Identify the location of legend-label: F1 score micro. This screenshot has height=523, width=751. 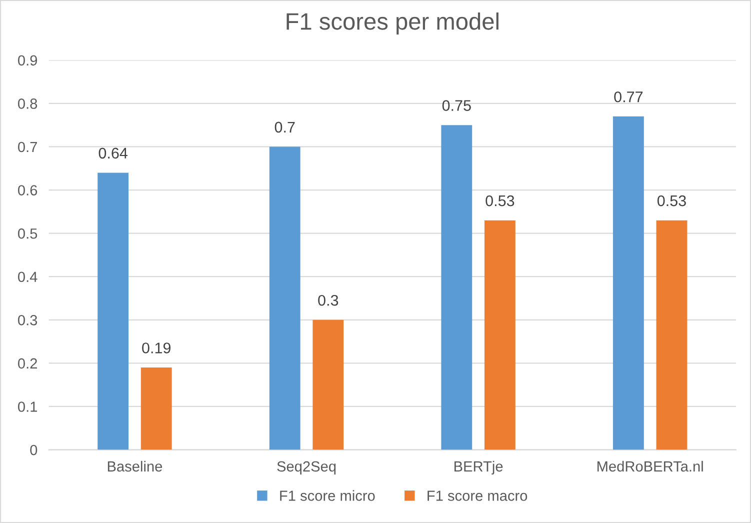
(327, 495).